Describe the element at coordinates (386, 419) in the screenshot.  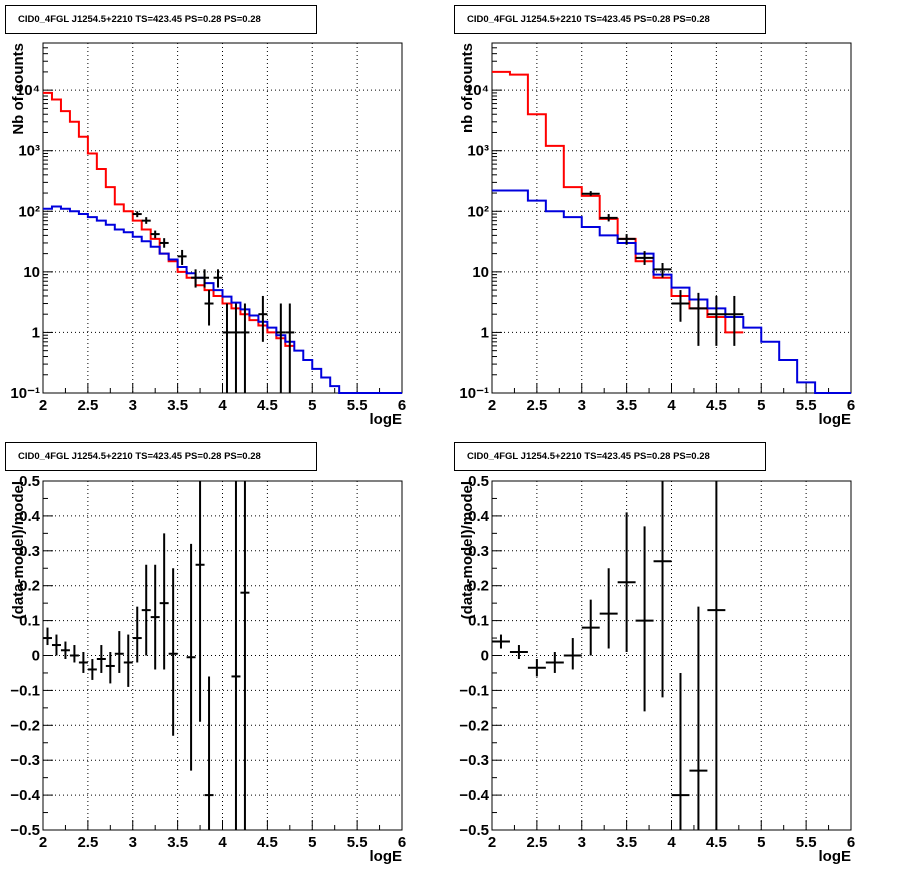
I see `x-axis-label: logE` at that location.